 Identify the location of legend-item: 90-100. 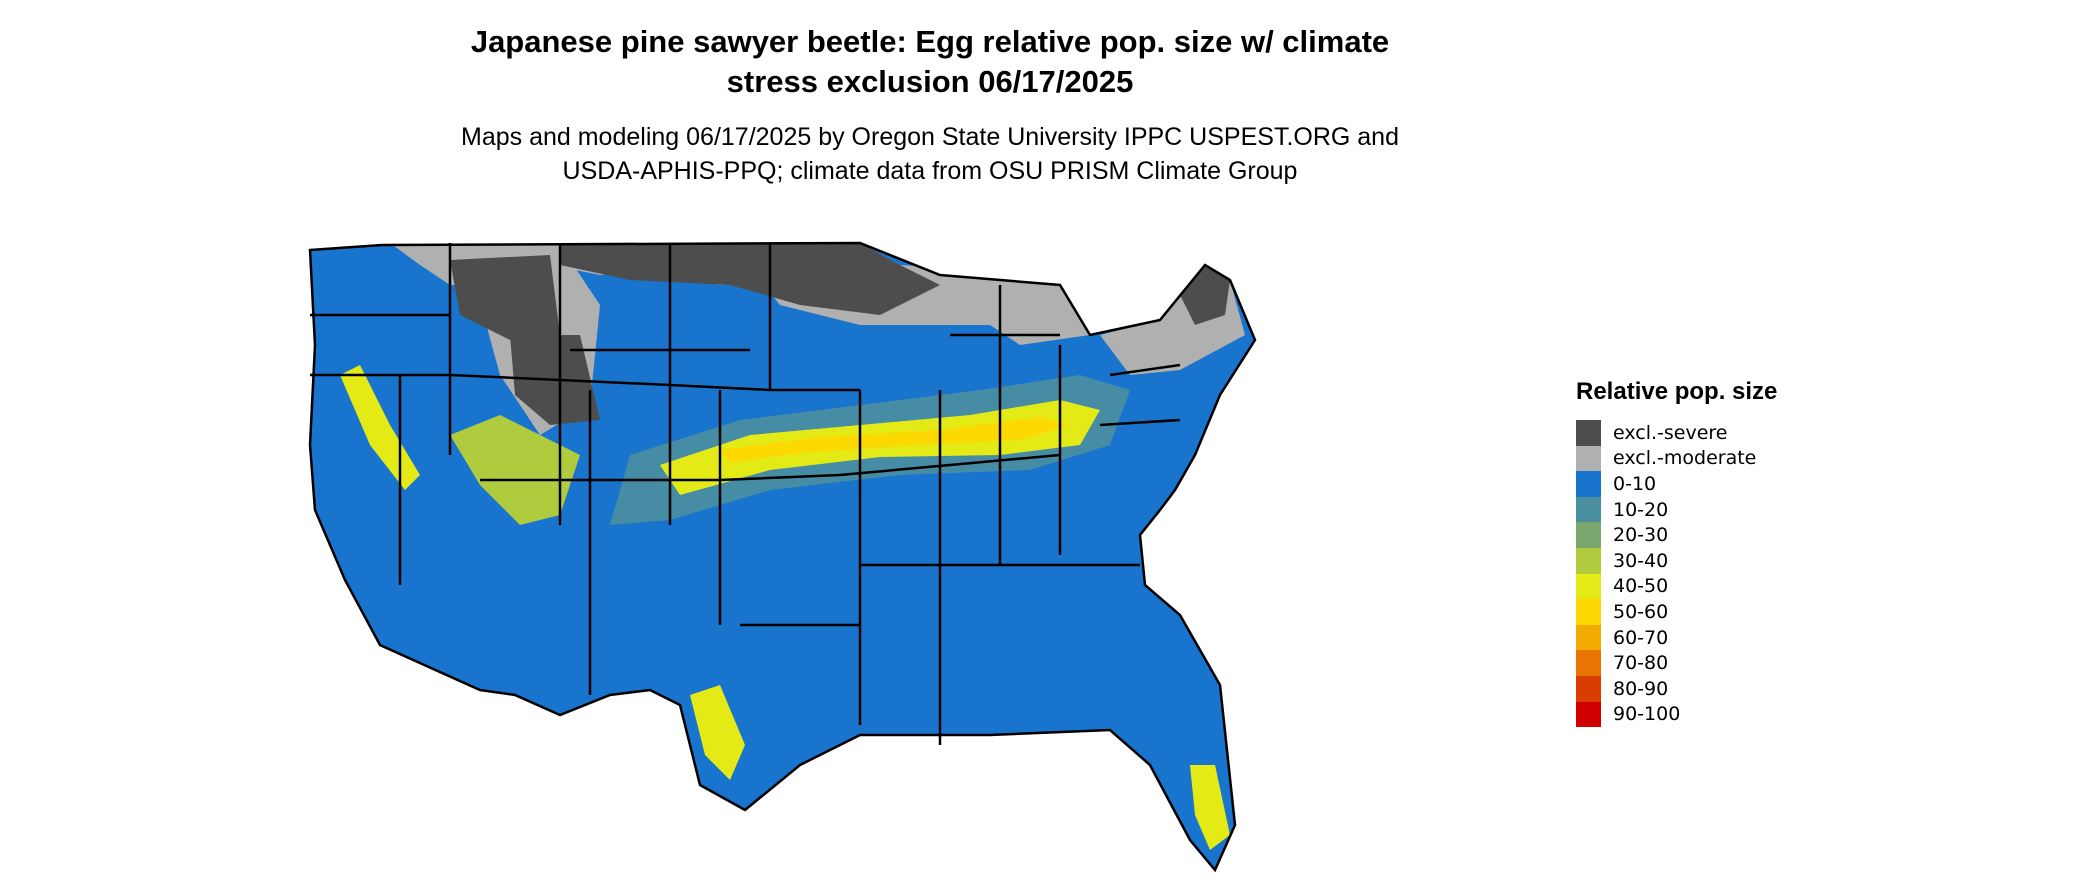
(1676, 714).